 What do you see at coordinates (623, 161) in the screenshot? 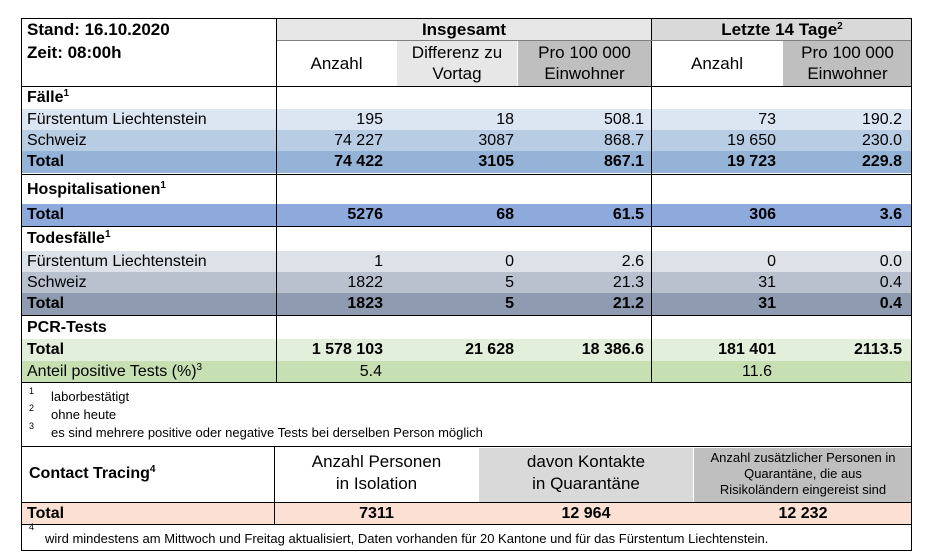
I see `value-pro: 867.1` at bounding box center [623, 161].